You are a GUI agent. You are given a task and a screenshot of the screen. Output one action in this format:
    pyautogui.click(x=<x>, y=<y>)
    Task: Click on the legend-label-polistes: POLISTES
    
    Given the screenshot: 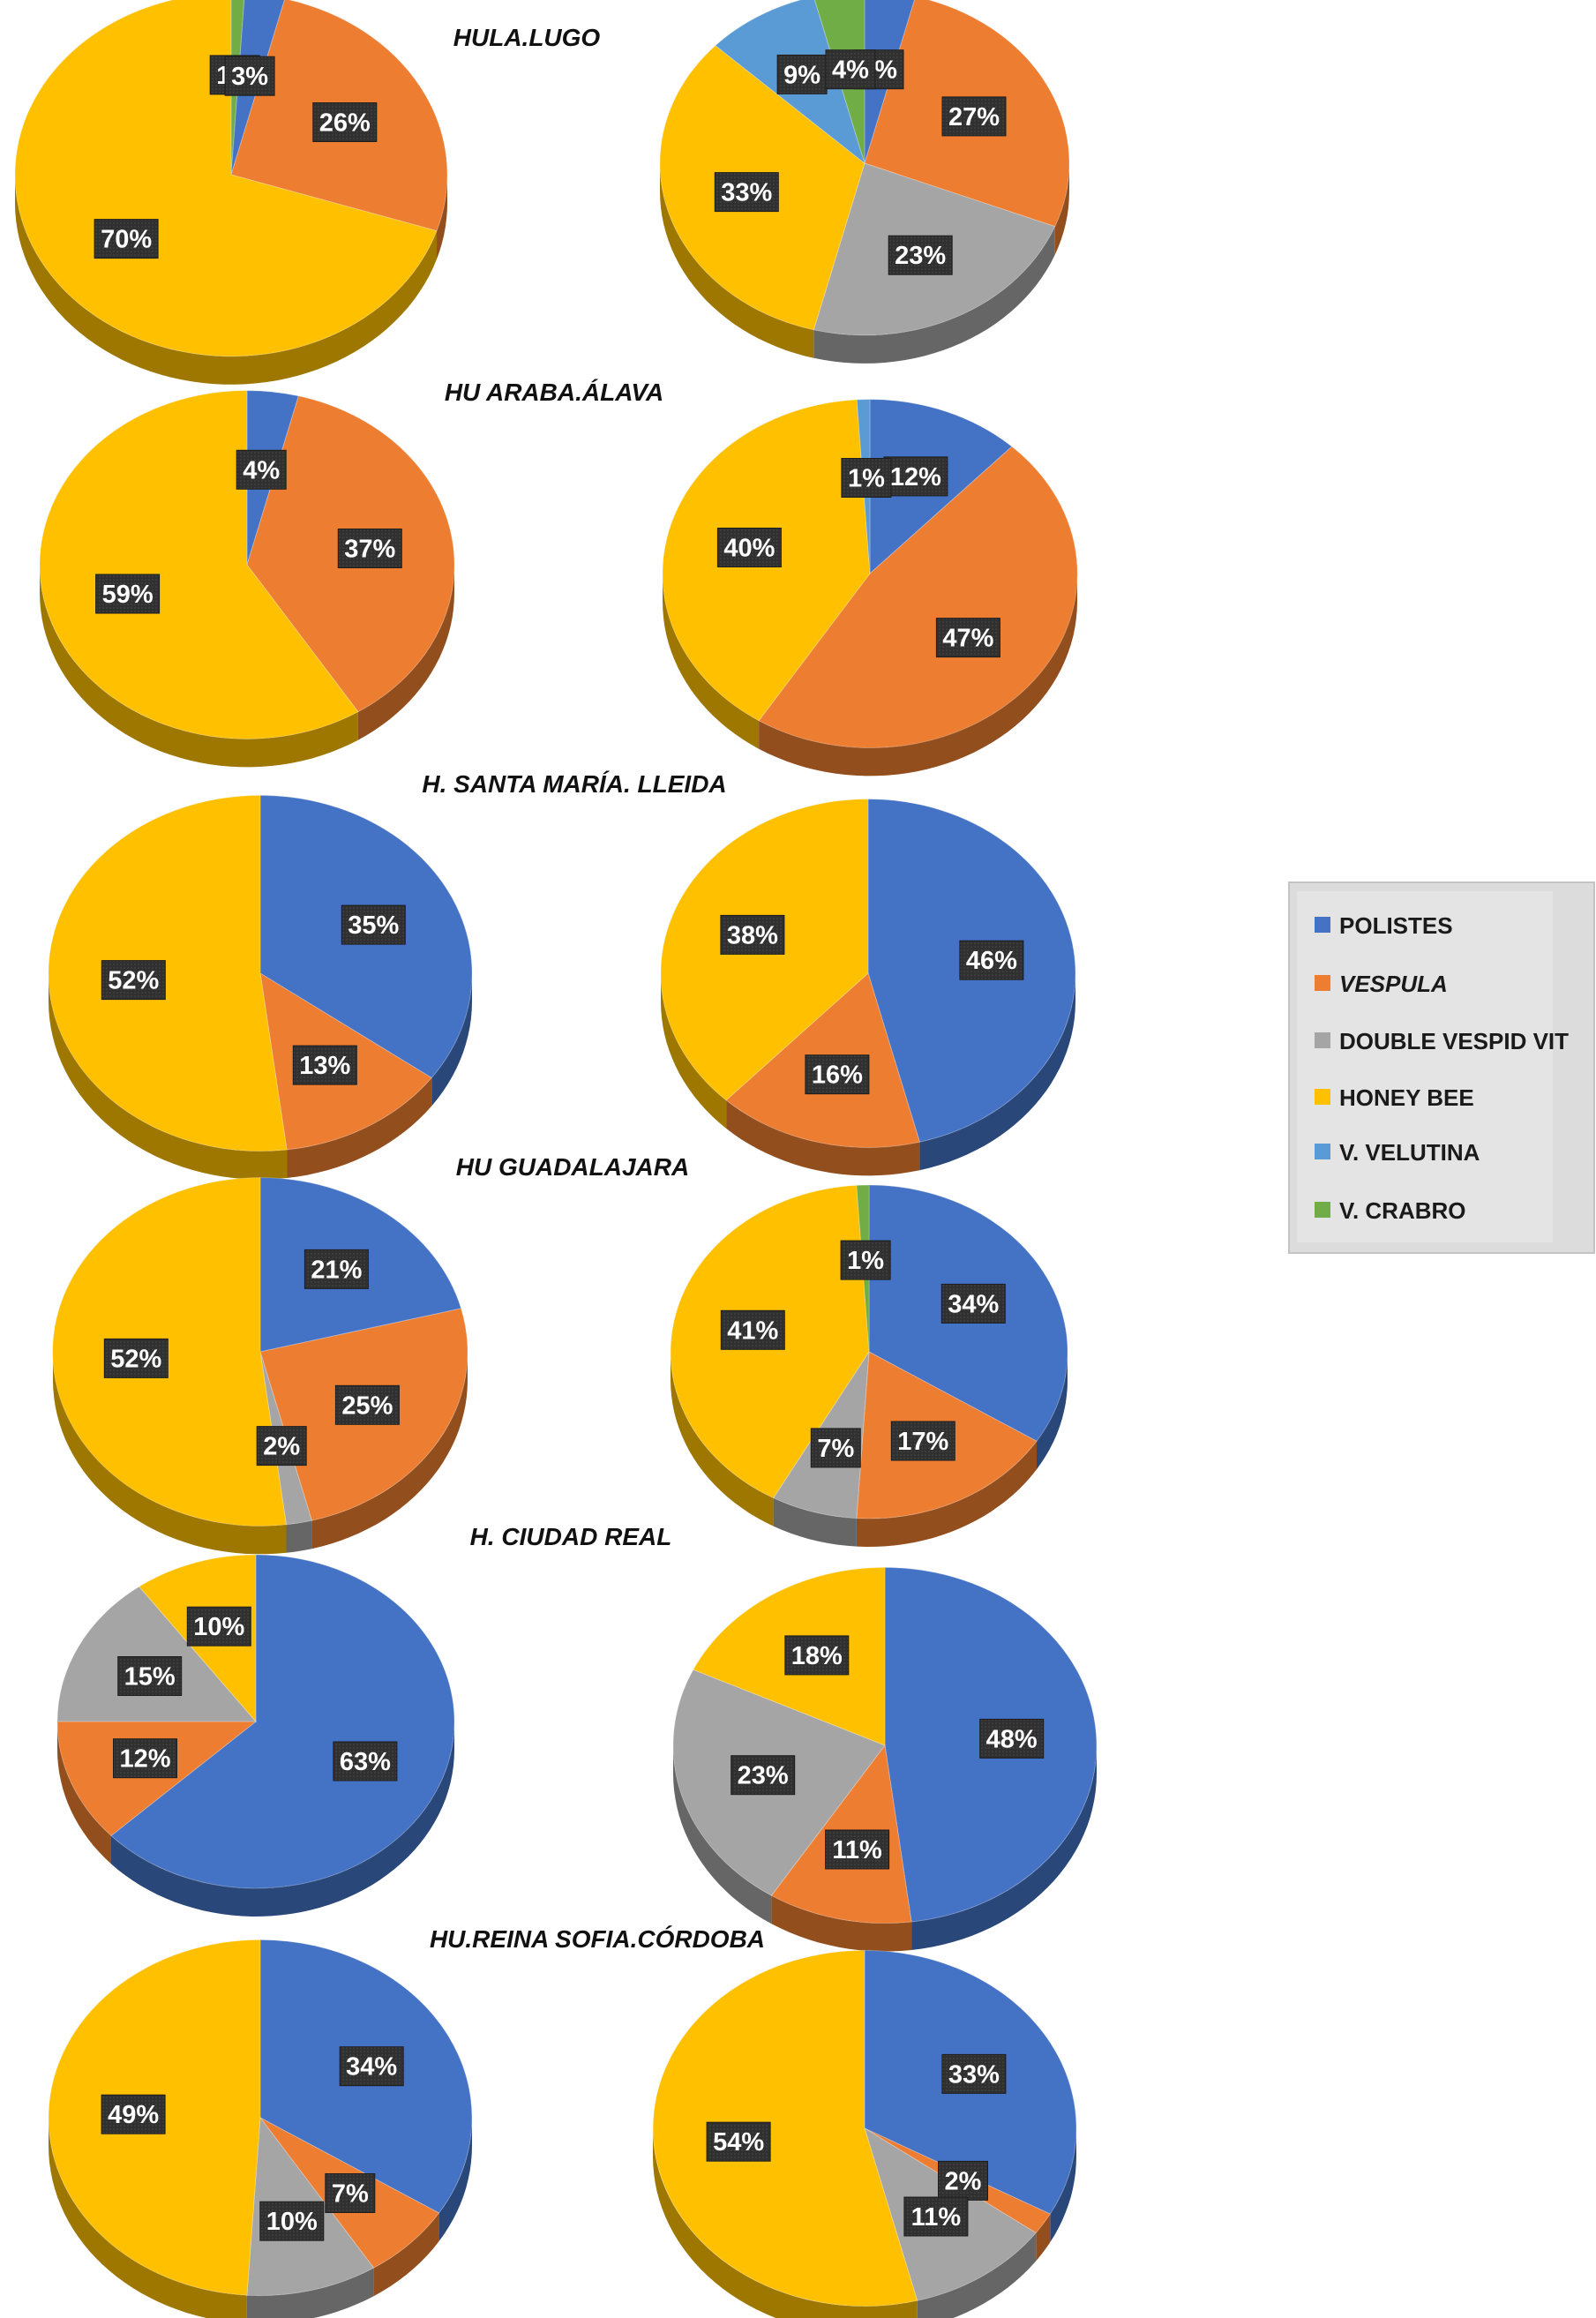 What is the action you would take?
    pyautogui.click(x=1396, y=925)
    